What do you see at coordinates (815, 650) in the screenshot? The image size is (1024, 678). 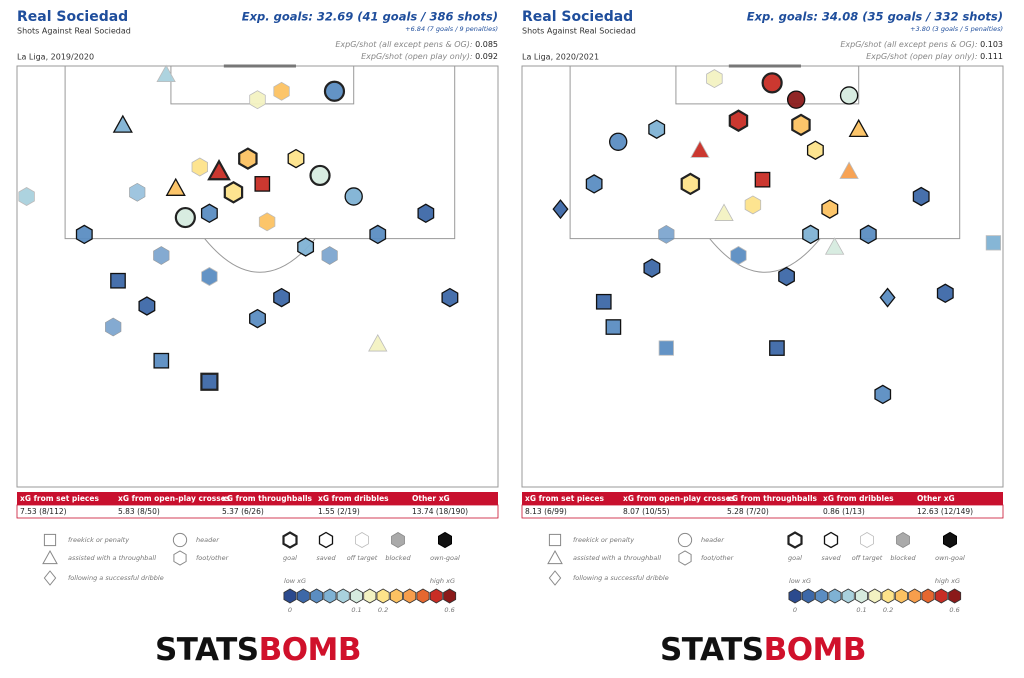 I see `logo-bomb: BOMB` at bounding box center [815, 650].